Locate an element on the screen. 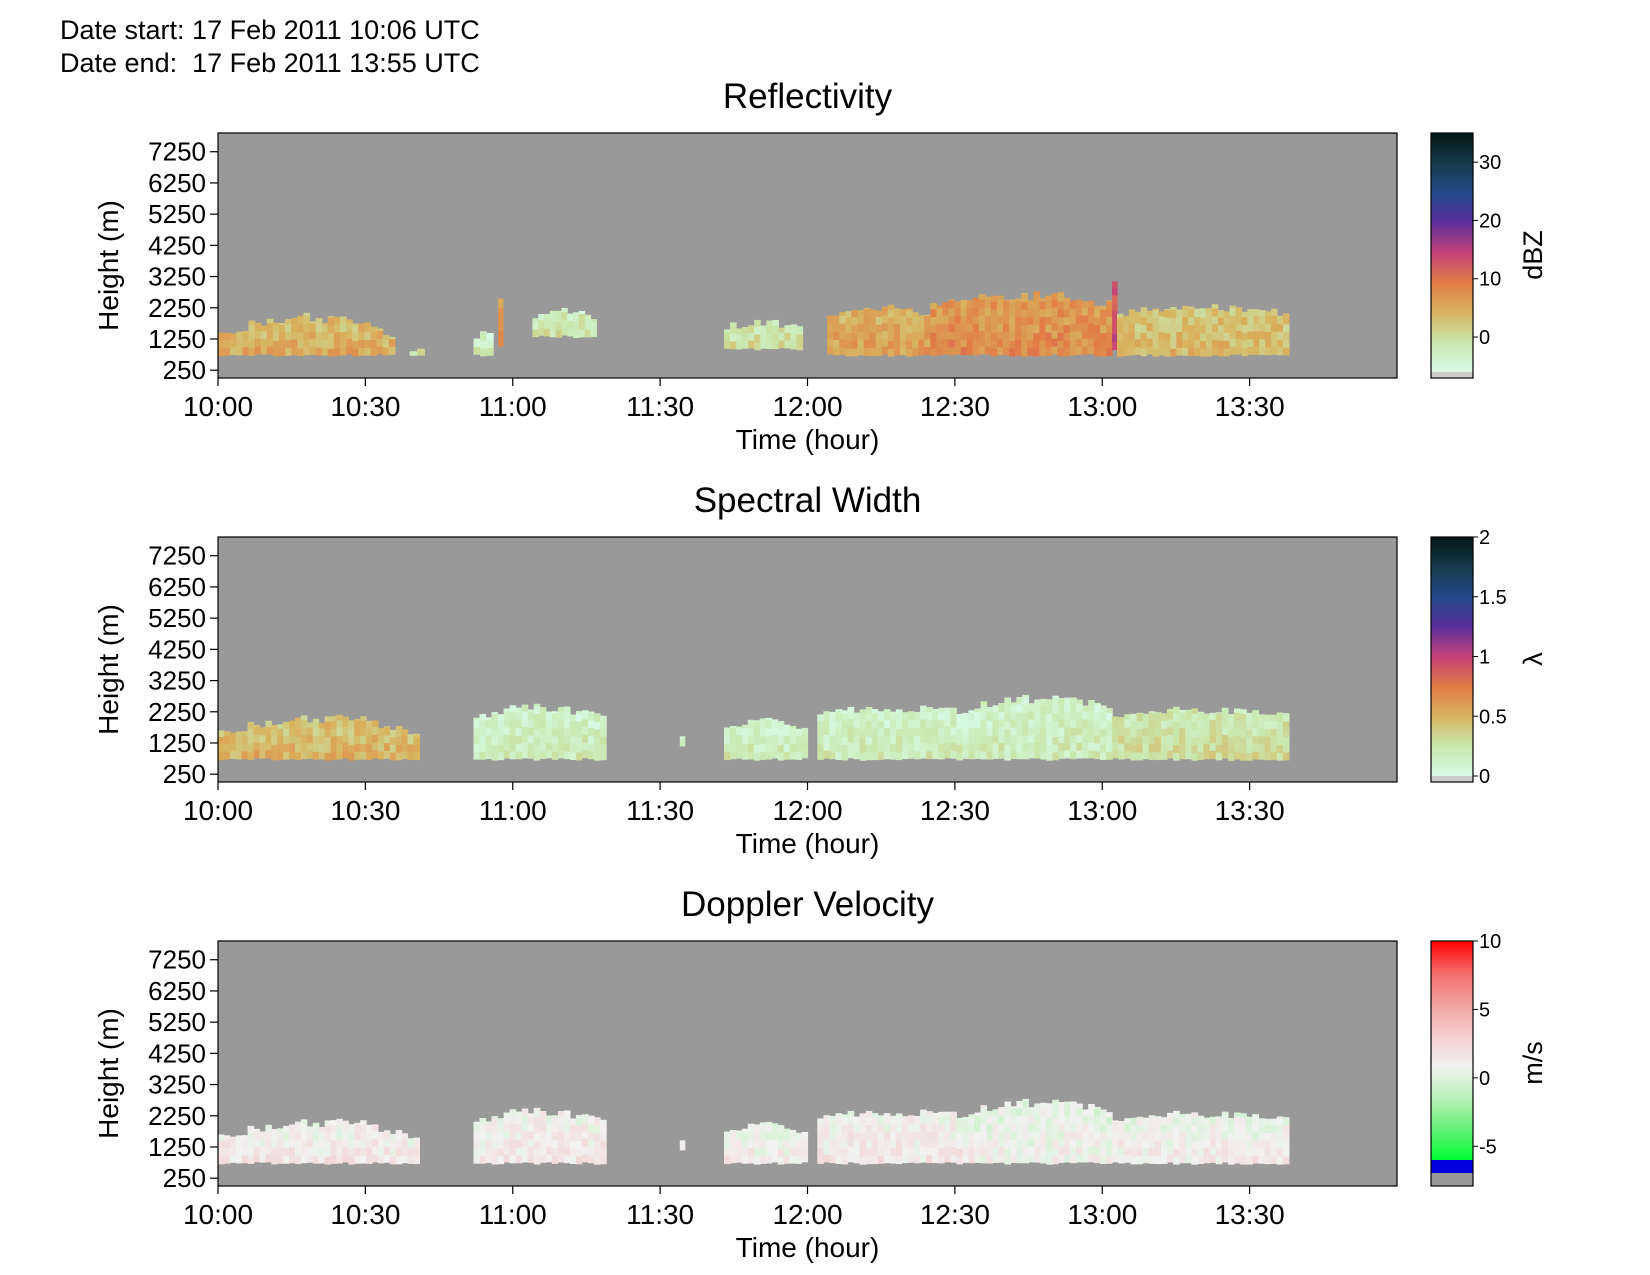  colorbar-tick-label: 10 is located at coordinates (1490, 942).